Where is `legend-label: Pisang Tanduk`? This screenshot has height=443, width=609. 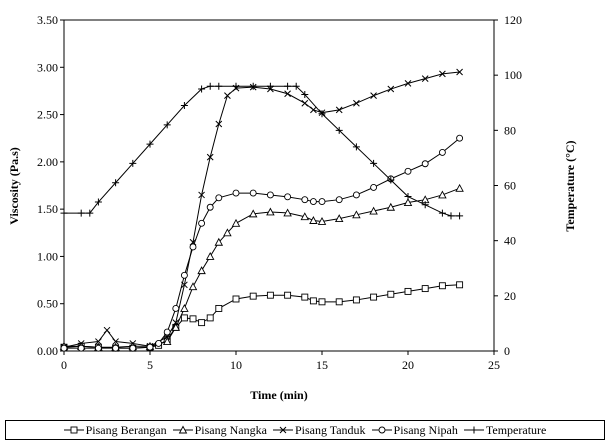 legend-label: Pisang Tanduk is located at coordinates (330, 429).